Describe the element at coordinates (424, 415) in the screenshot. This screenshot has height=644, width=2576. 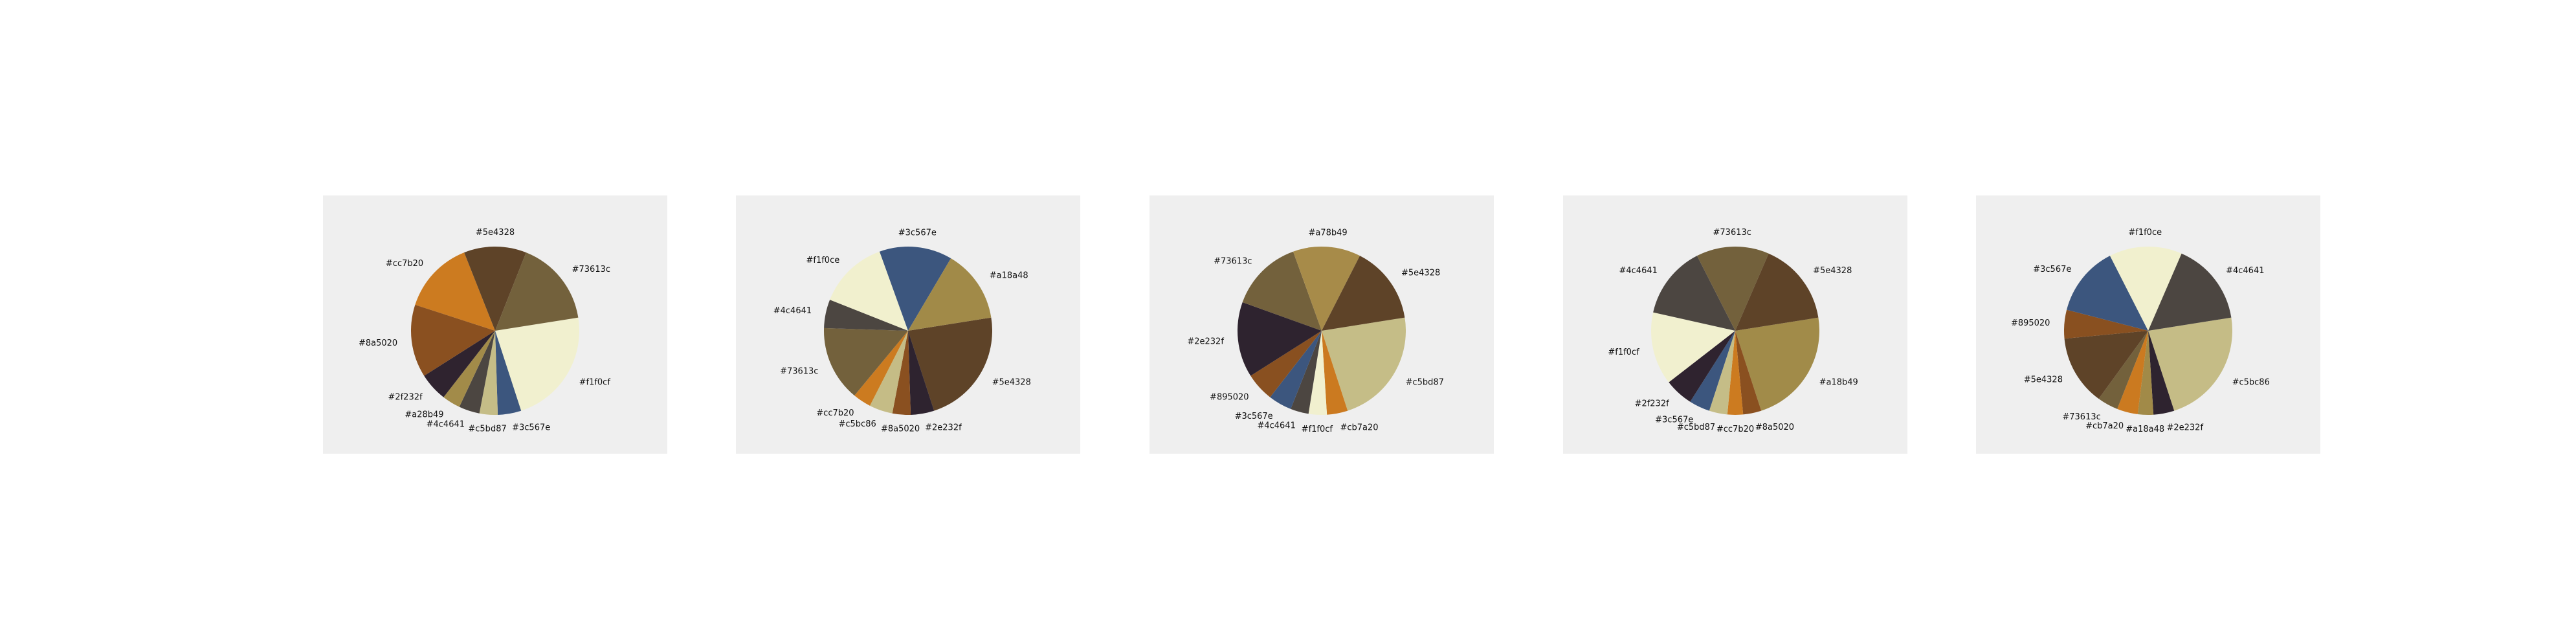
I see `pie-slice-label: #a28b49` at that location.